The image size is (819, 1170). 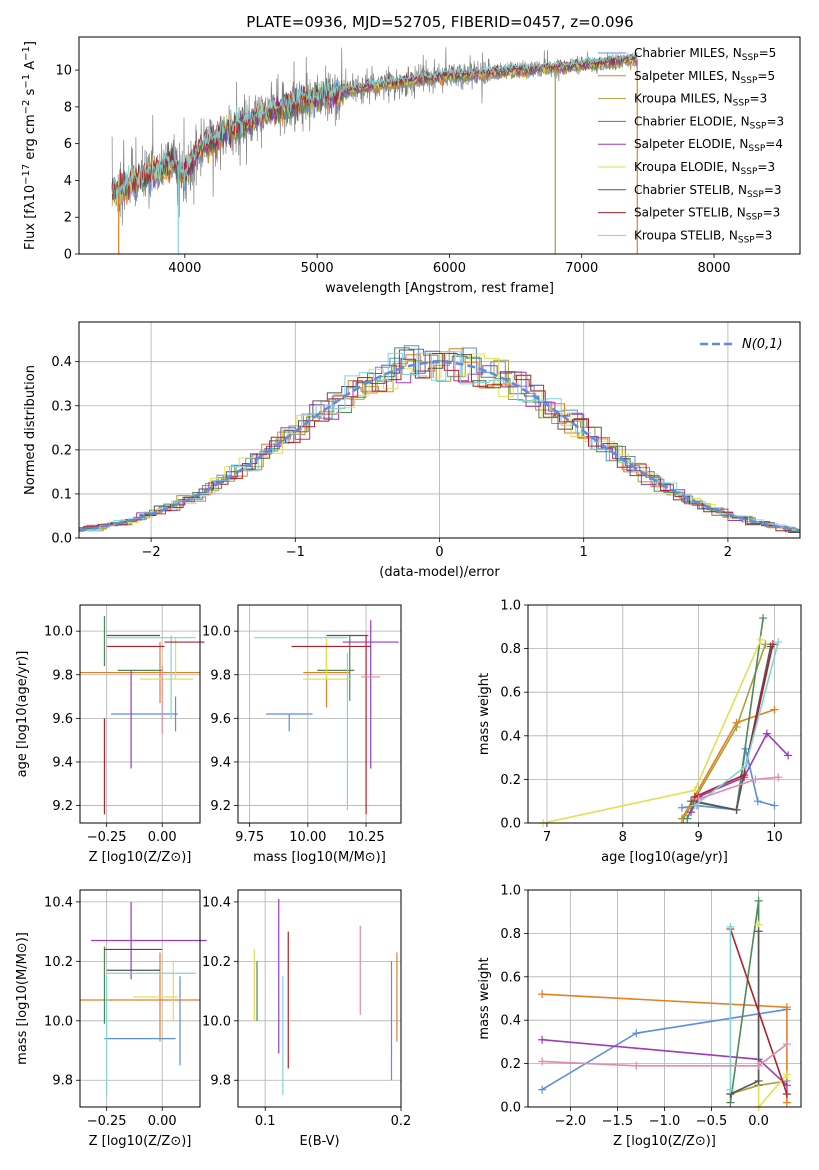 What do you see at coordinates (618, 1121) in the screenshot?
I see `weight_vs_Z-xtick-label: −1.5` at bounding box center [618, 1121].